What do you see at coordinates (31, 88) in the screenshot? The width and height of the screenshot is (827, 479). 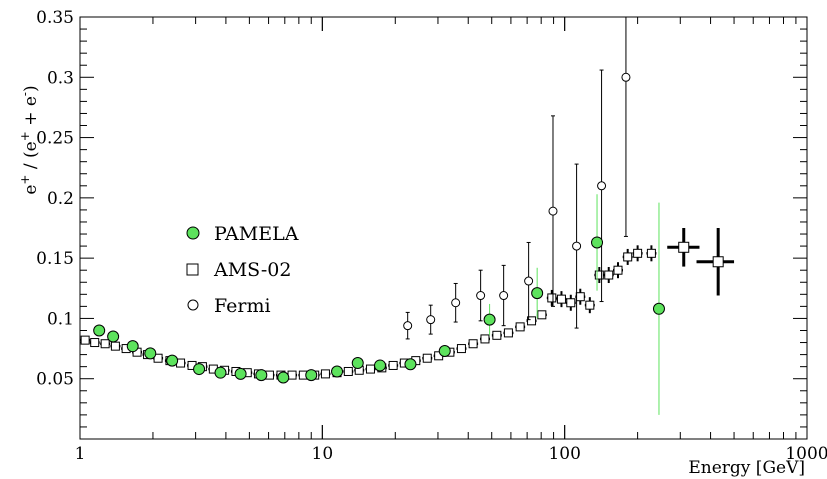 I see `ylabel-close: )` at bounding box center [31, 88].